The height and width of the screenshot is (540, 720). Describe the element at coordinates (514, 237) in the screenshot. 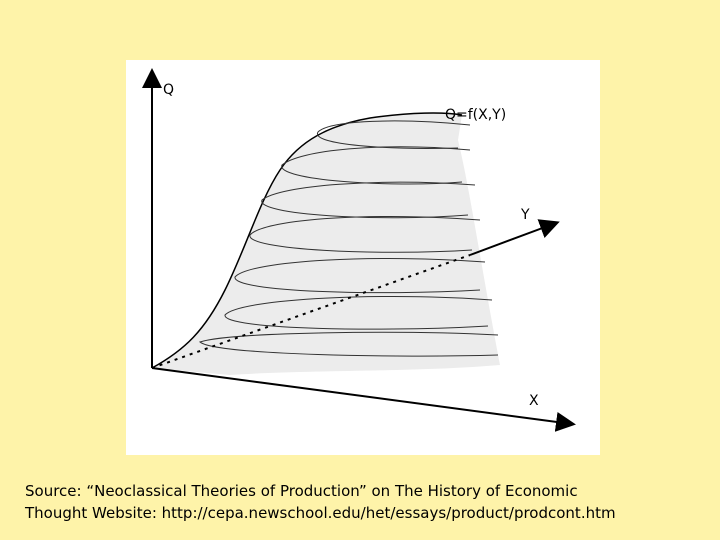

I see `y-axis` at that location.